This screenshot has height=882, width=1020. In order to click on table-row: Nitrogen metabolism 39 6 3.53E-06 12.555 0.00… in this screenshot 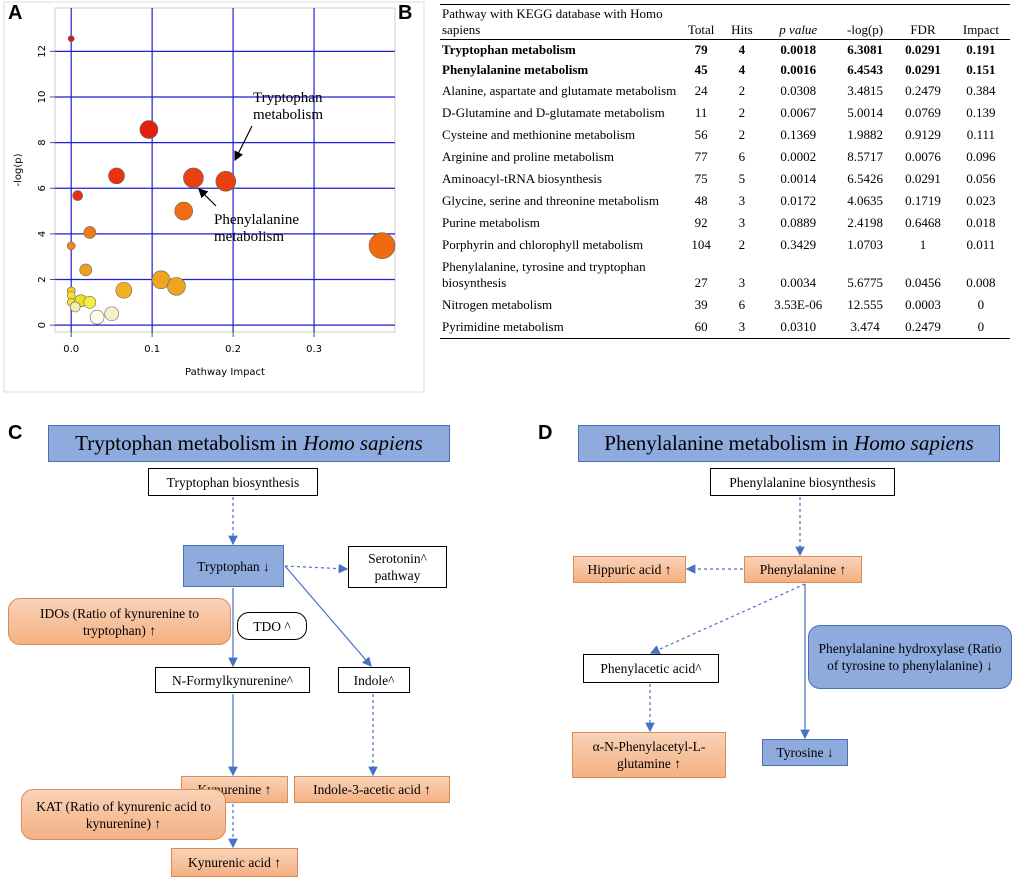, I will do `click(725, 305)`.